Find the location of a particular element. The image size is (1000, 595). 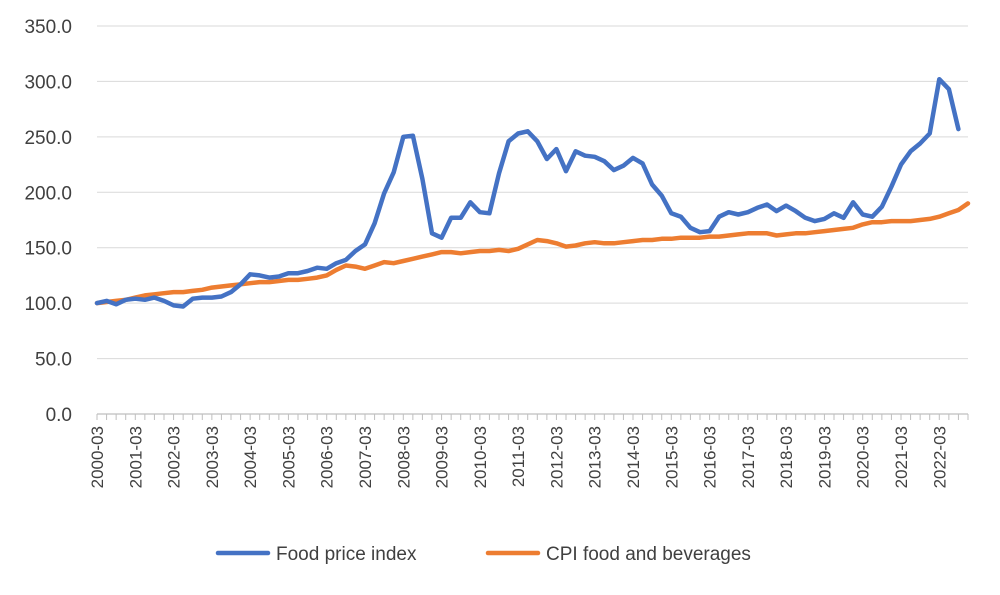

x-tick-label: 2009-03 is located at coordinates (442, 457).